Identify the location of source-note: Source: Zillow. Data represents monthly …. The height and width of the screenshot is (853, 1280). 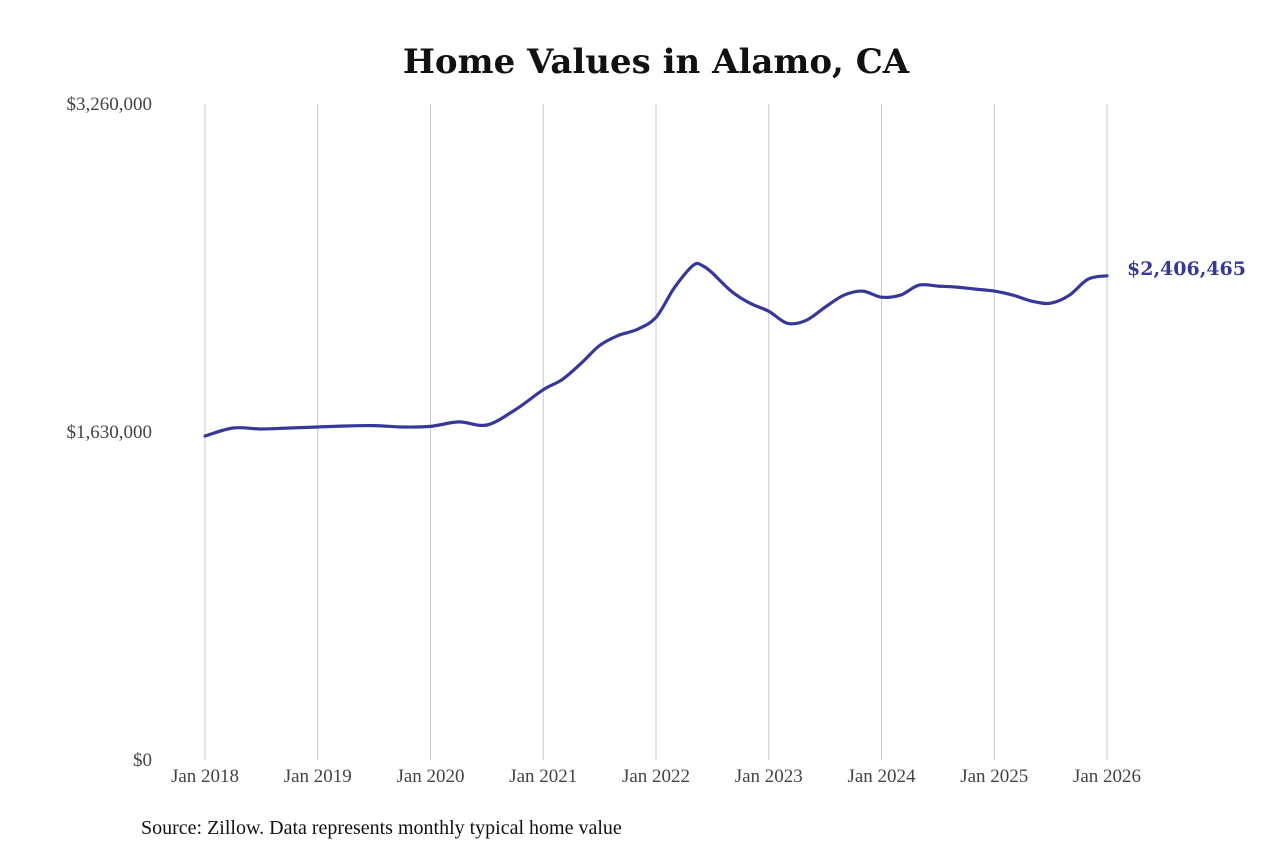
(381, 828).